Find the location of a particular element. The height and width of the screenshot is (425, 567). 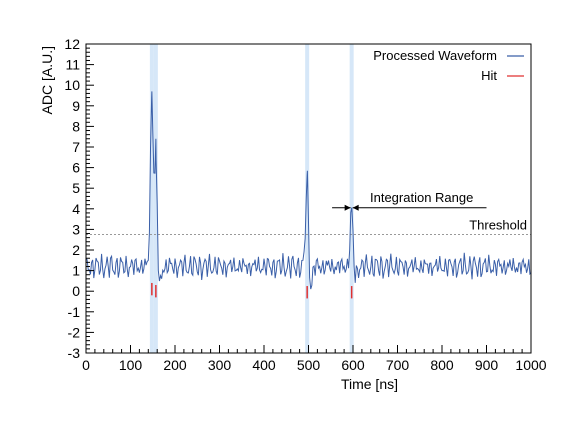

y-tick-label-7: 7 is located at coordinates (76, 147).